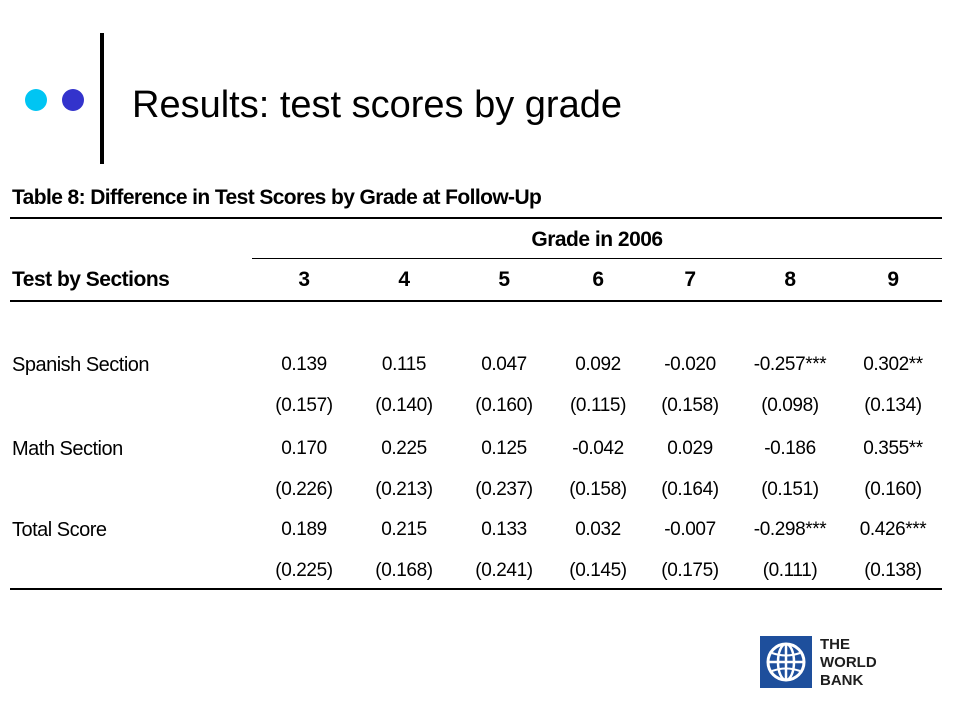 The height and width of the screenshot is (720, 960). What do you see at coordinates (377, 105) in the screenshot?
I see `slide-title: Results: test scores by grade` at bounding box center [377, 105].